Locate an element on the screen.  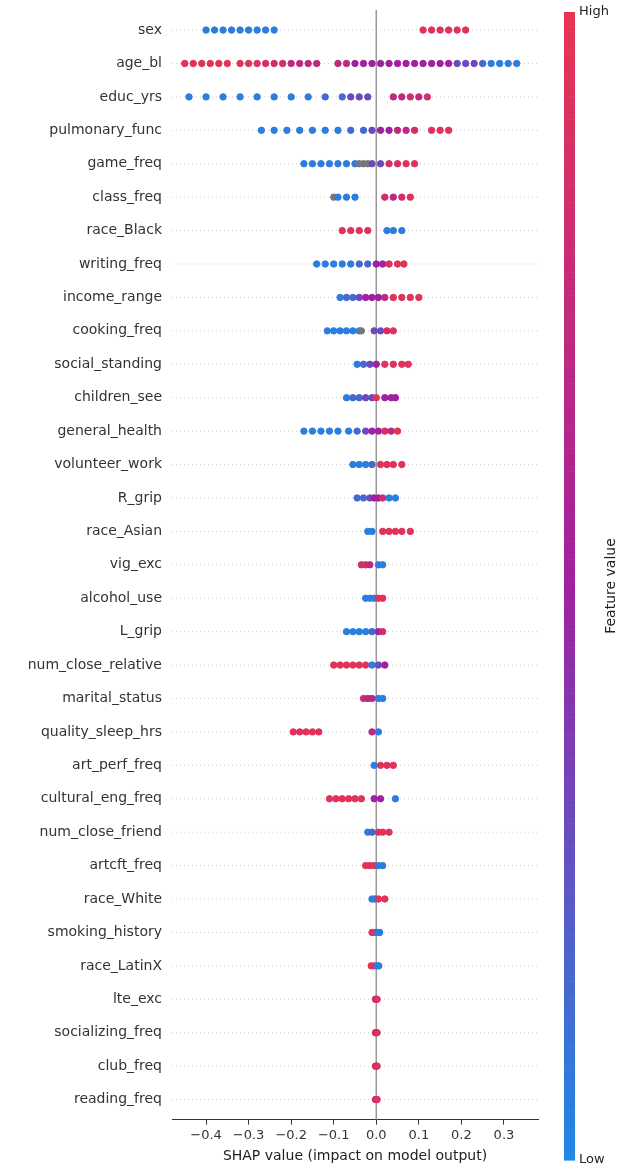
y-tick-label: reading_freq is located at coordinates (117, 1098).